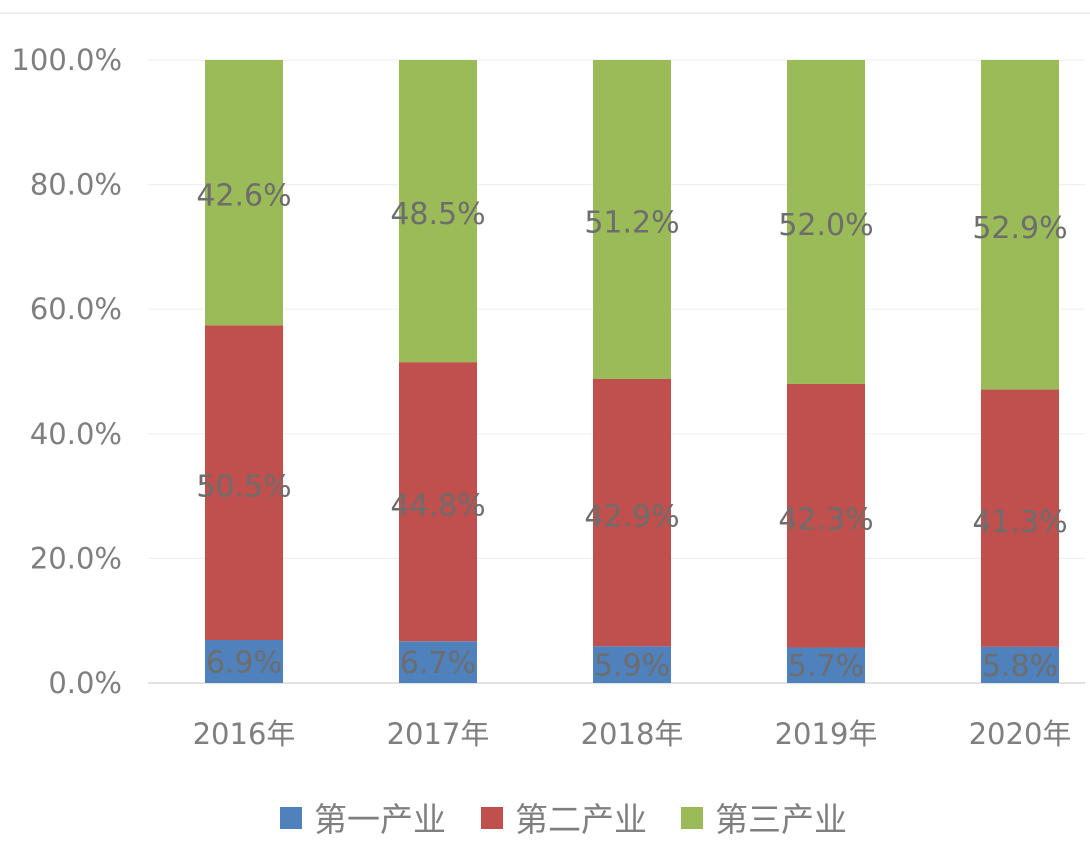 The image size is (1090, 850). What do you see at coordinates (826, 734) in the screenshot?
I see `x-tick-label: 2019年` at bounding box center [826, 734].